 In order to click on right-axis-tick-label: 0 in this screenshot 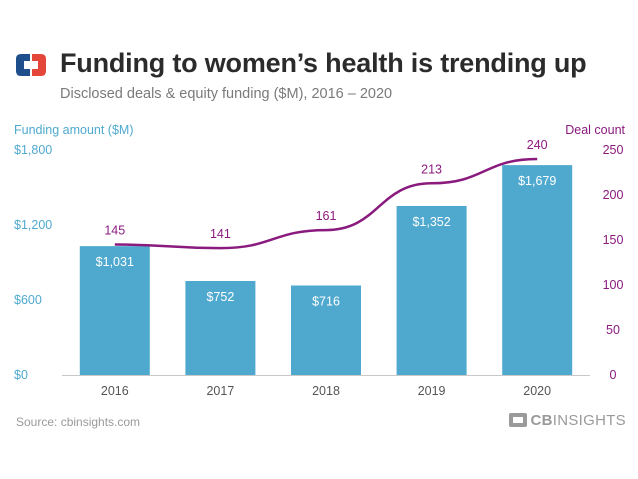, I will do `click(613, 375)`.